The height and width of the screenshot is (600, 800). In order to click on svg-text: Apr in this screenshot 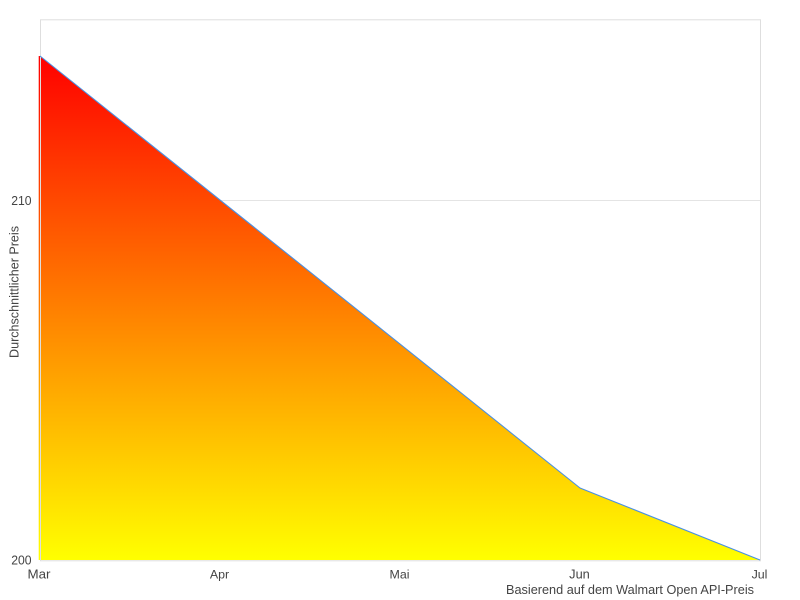, I will do `click(219, 575)`.